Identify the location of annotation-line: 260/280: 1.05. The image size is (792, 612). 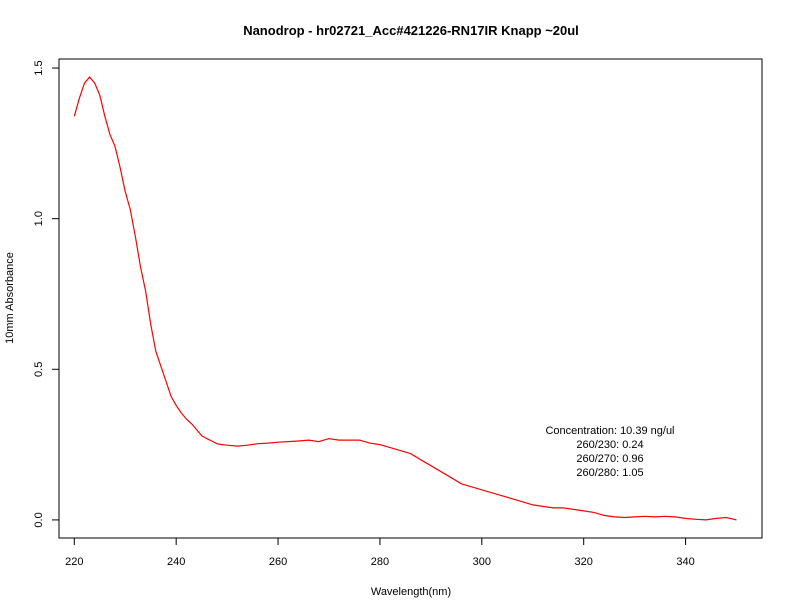
(609, 473).